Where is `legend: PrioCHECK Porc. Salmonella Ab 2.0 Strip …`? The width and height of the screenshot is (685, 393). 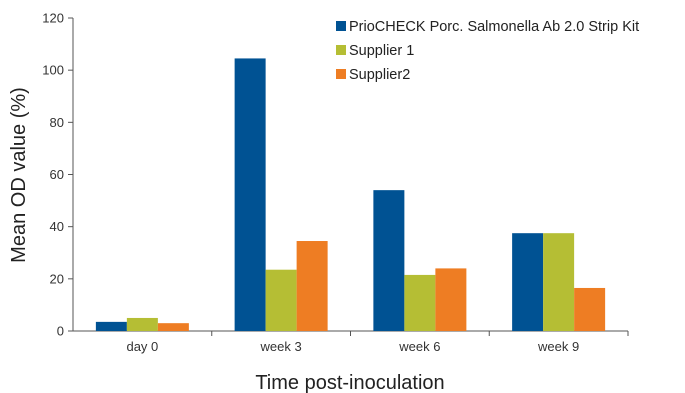 legend: PrioCHECK Porc. Salmonella Ab 2.0 Strip … is located at coordinates (487, 51).